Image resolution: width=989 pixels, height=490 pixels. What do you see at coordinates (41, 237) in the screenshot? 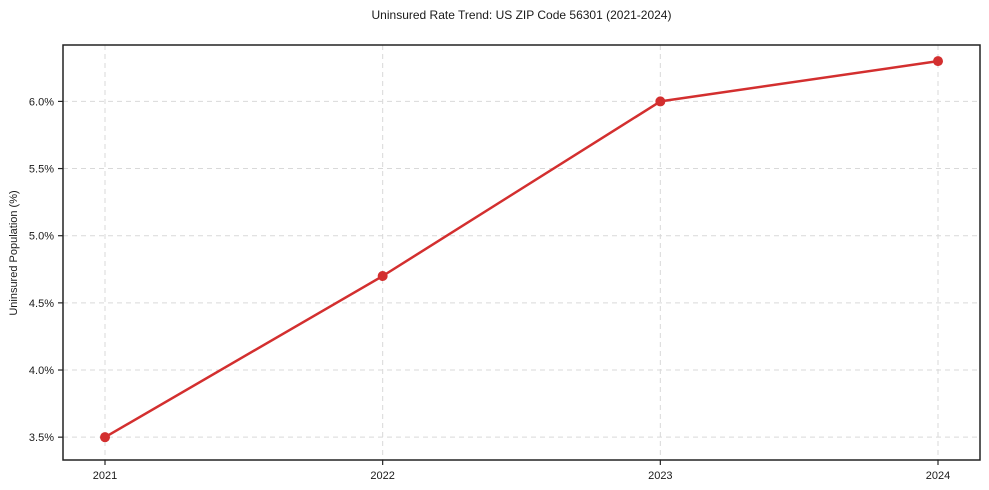
I see `y-tick-label: 5.0%` at bounding box center [41, 237].